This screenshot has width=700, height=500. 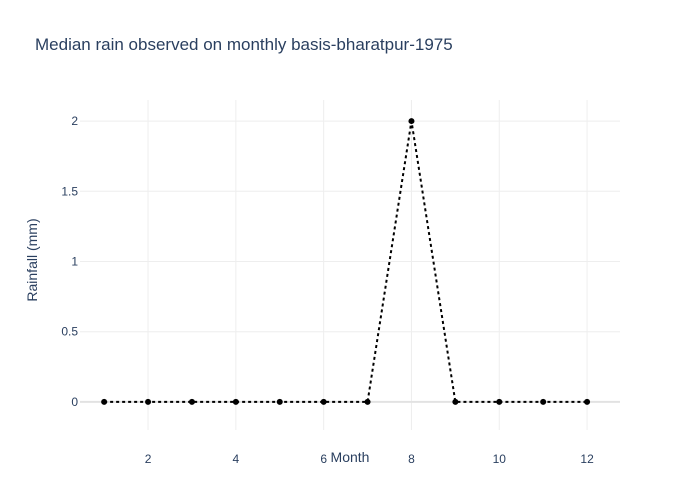 I want to click on x-tick-label: 4, so click(x=236, y=459).